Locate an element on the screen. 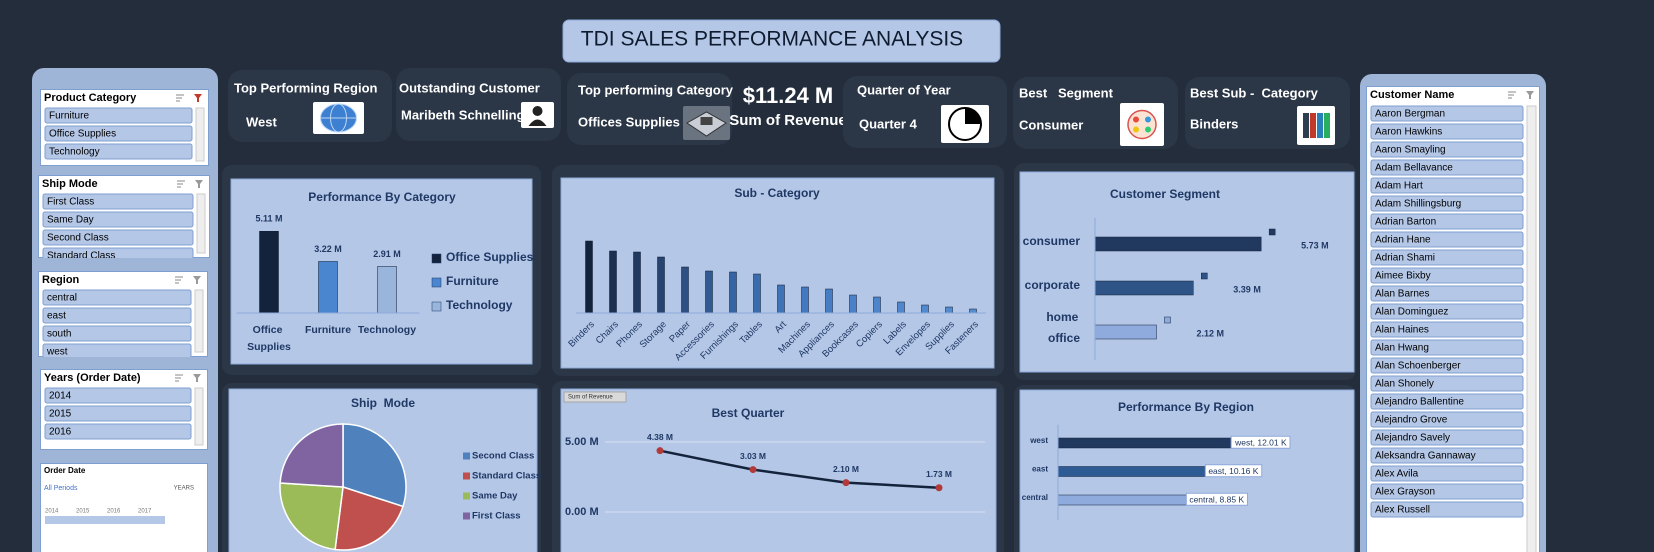 The height and width of the screenshot is (552, 1654). scrollbar is located at coordinates (199, 416).